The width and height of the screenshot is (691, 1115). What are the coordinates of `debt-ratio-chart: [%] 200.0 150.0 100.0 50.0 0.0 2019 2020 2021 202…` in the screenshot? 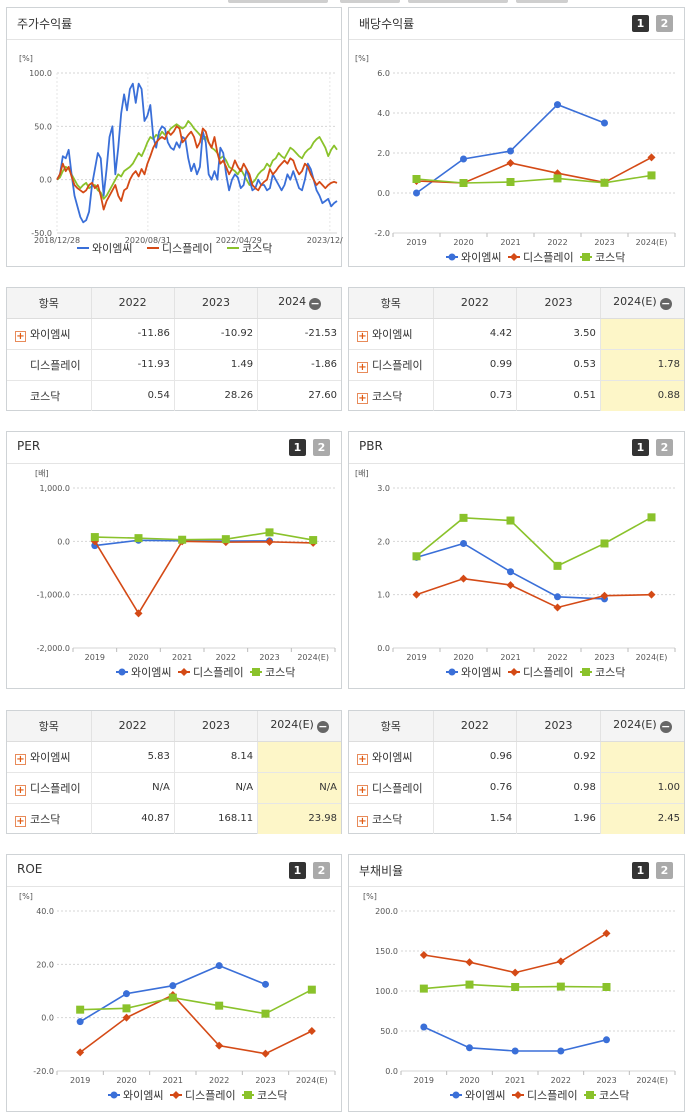 It's located at (519, 997).